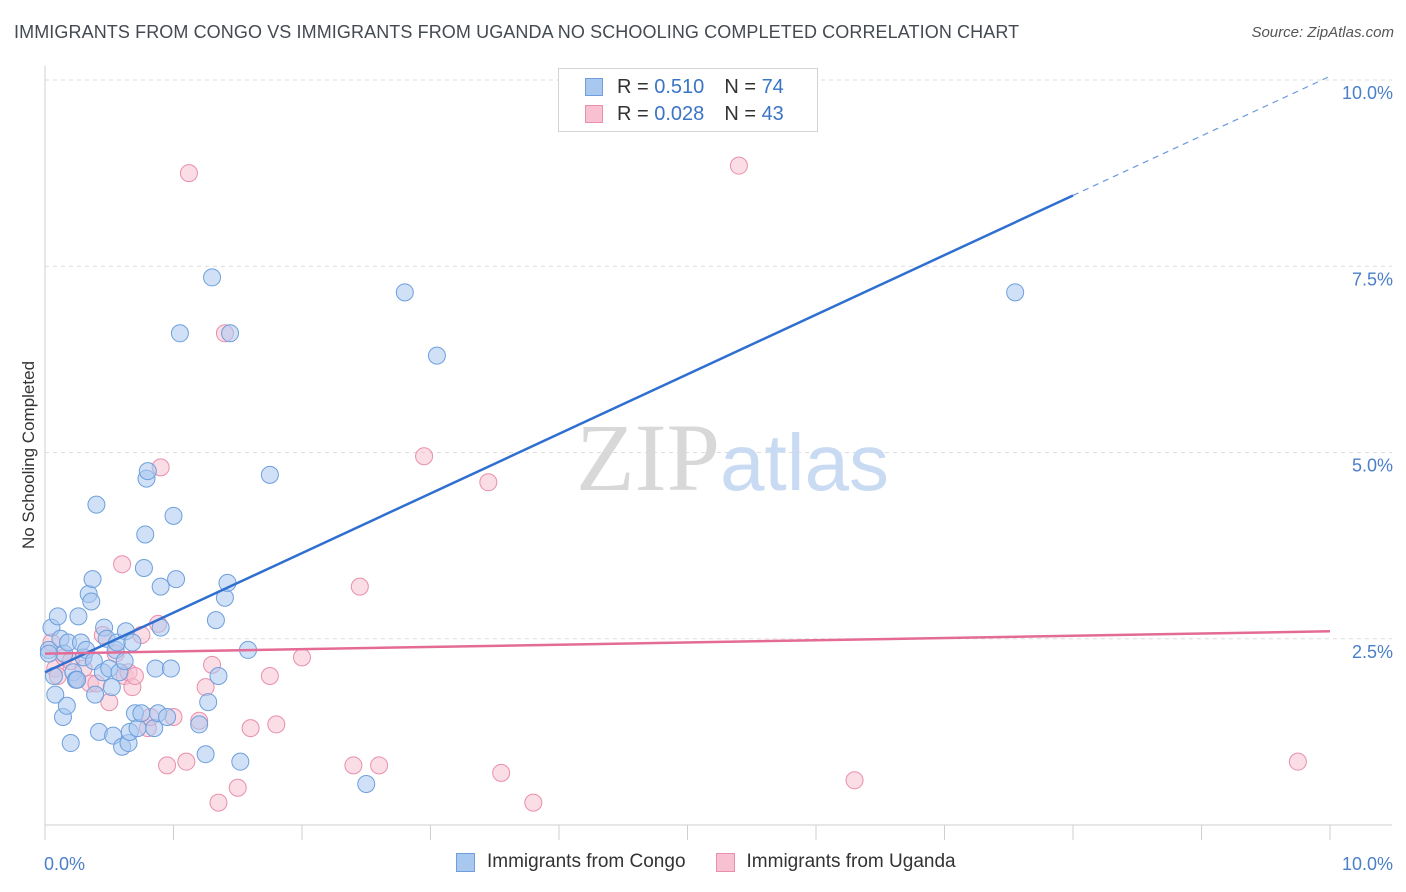 The height and width of the screenshot is (892, 1406). What do you see at coordinates (594, 87) in the screenshot?
I see `legend-swatch-congo` at bounding box center [594, 87].